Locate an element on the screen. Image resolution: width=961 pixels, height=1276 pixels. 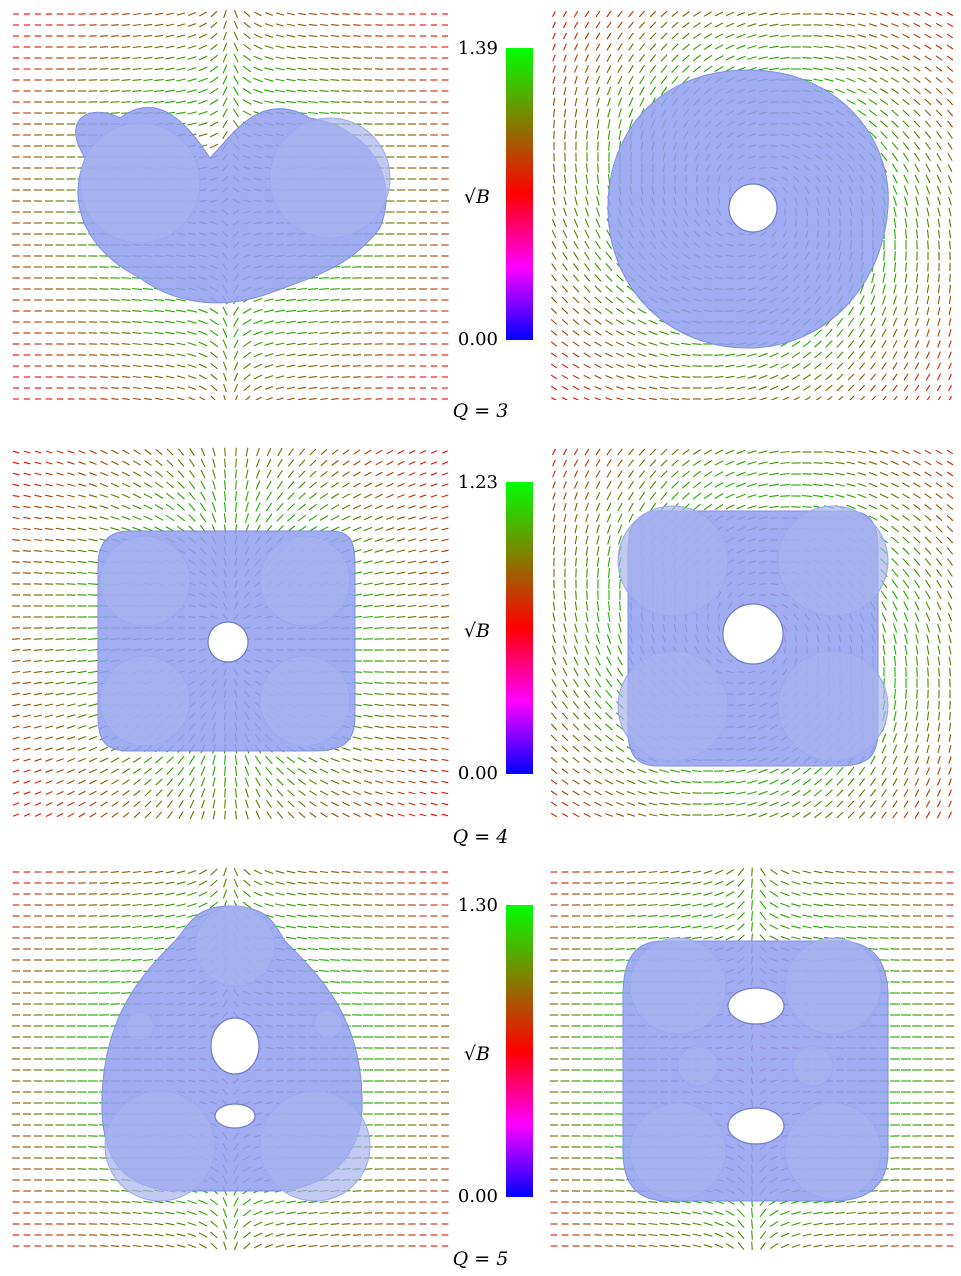
q3-colorbar-gradient is located at coordinates (519, 194).